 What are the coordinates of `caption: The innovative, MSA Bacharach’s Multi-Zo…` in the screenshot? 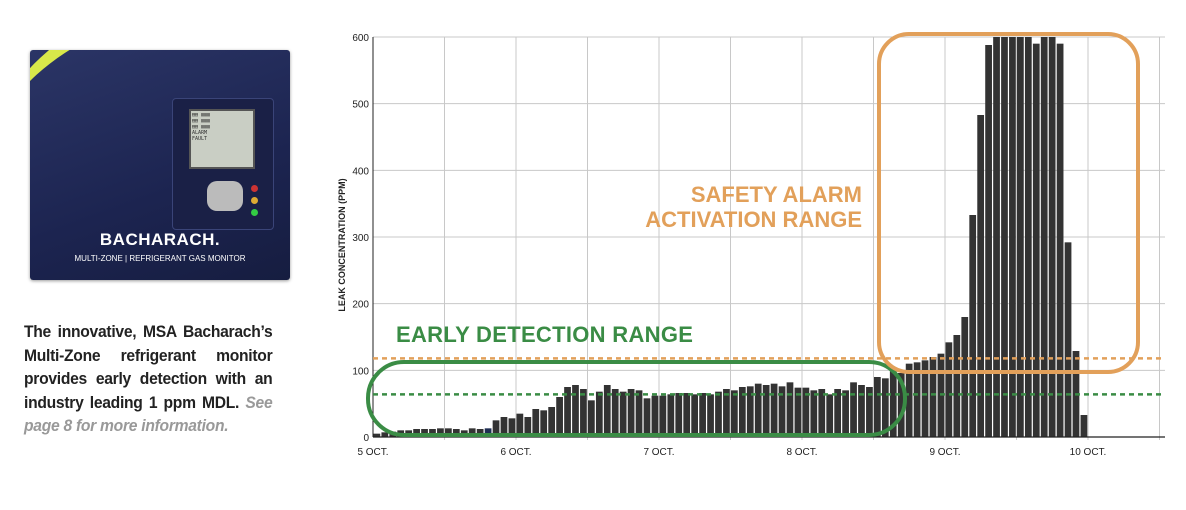 It's located at (148, 379).